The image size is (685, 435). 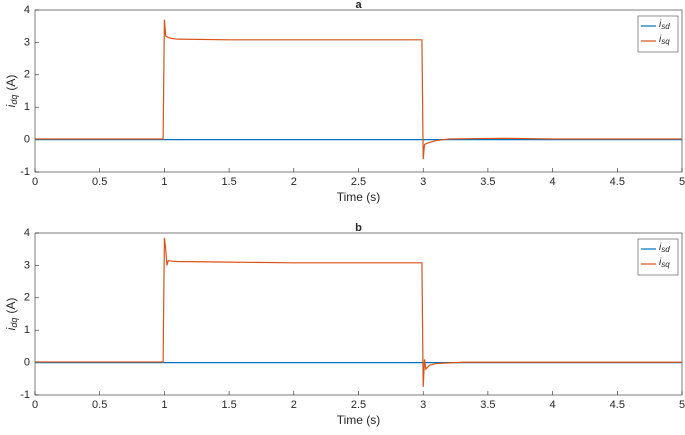 What do you see at coordinates (358, 5) in the screenshot?
I see `chart-title: a` at bounding box center [358, 5].